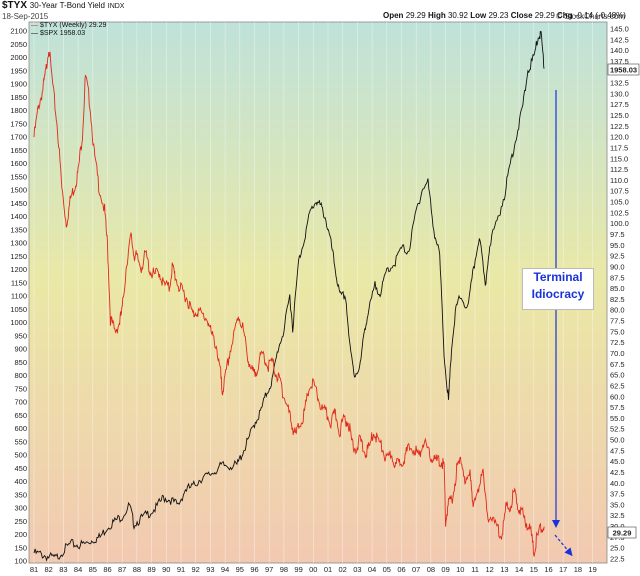  Describe the element at coordinates (617, 353) in the screenshot. I see `right-axis-tick-label: 70.0` at that location.